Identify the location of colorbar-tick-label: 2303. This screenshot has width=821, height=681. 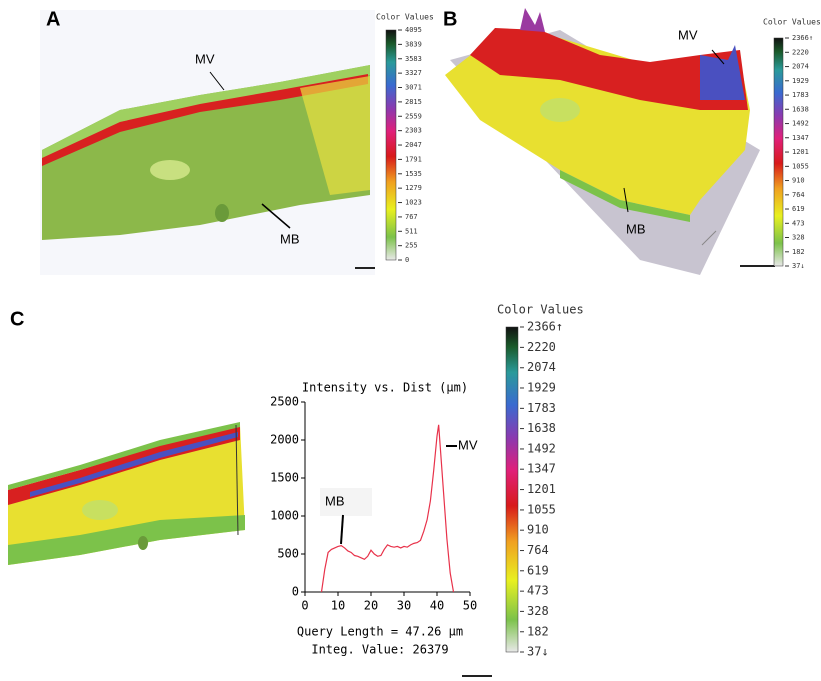
(413, 131).